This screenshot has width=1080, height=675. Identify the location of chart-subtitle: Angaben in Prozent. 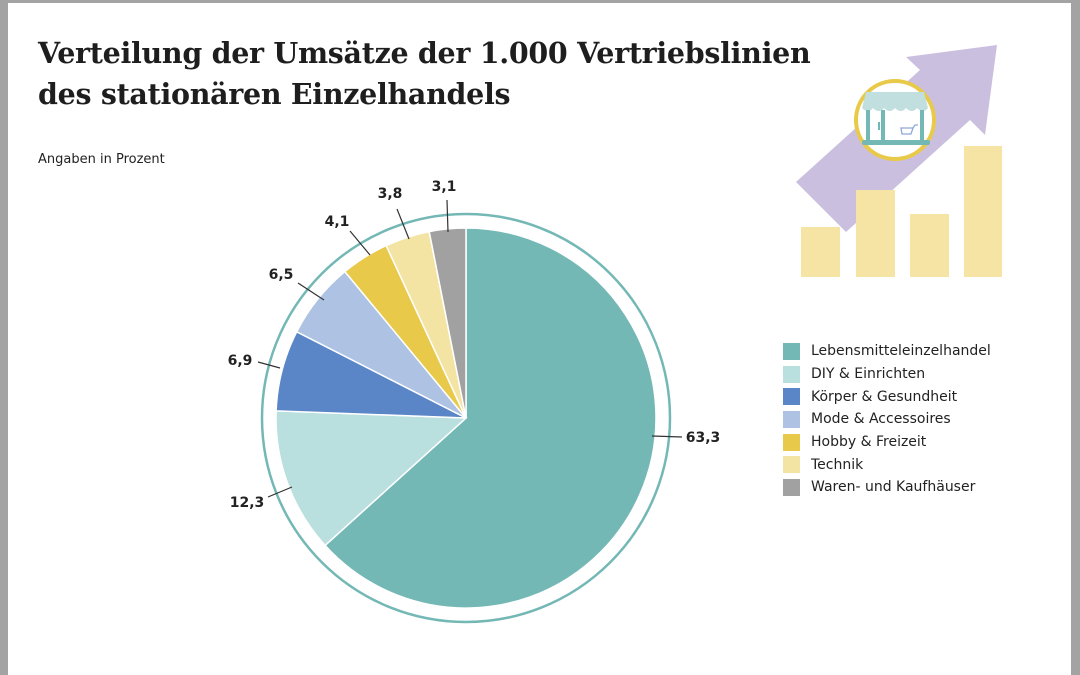
(101, 159).